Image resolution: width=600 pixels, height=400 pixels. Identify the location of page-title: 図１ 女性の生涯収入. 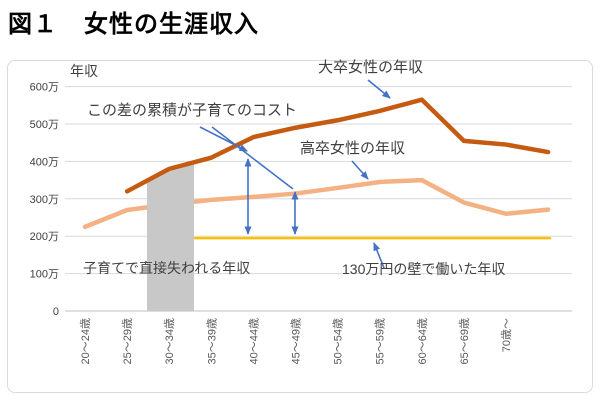
(133, 21).